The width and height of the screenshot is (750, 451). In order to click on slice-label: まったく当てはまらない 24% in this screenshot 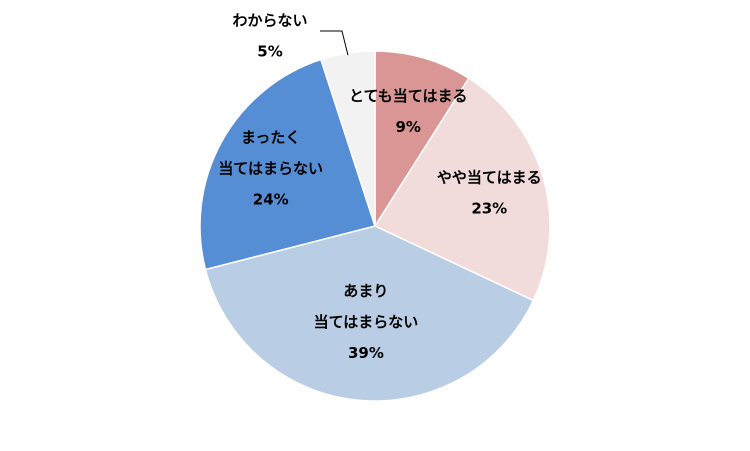, I will do `click(270, 168)`.